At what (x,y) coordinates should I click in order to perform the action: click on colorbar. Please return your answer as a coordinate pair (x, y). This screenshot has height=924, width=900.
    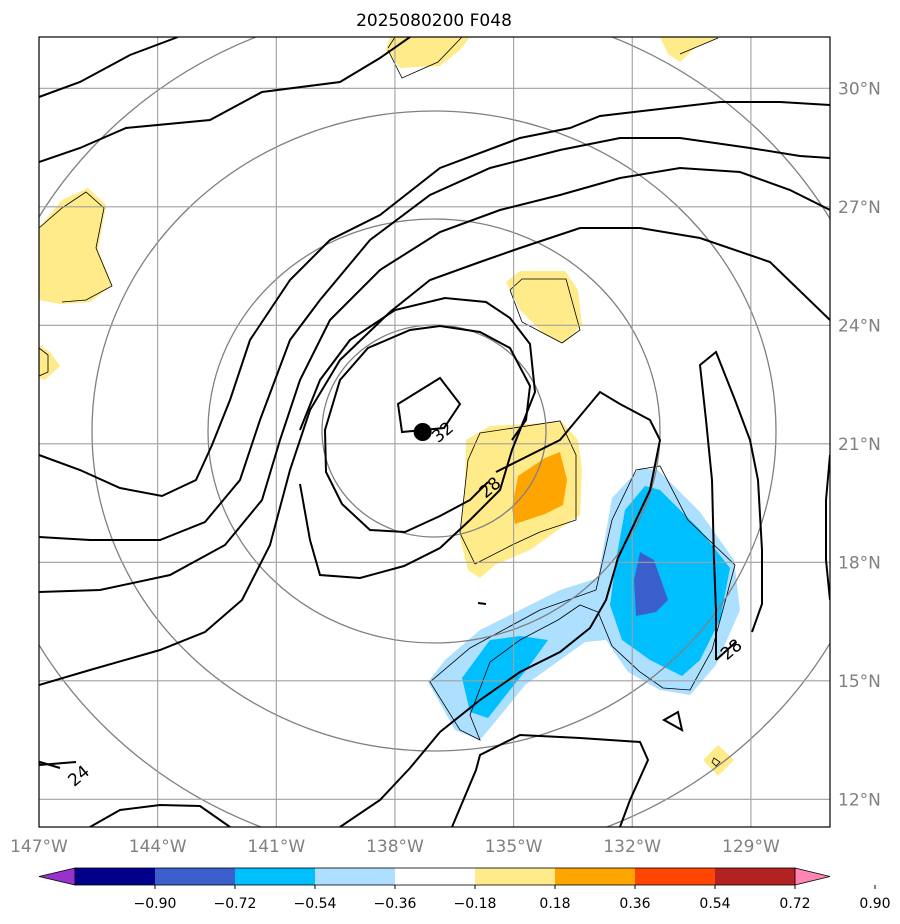
    Looking at the image, I should click on (434, 876).